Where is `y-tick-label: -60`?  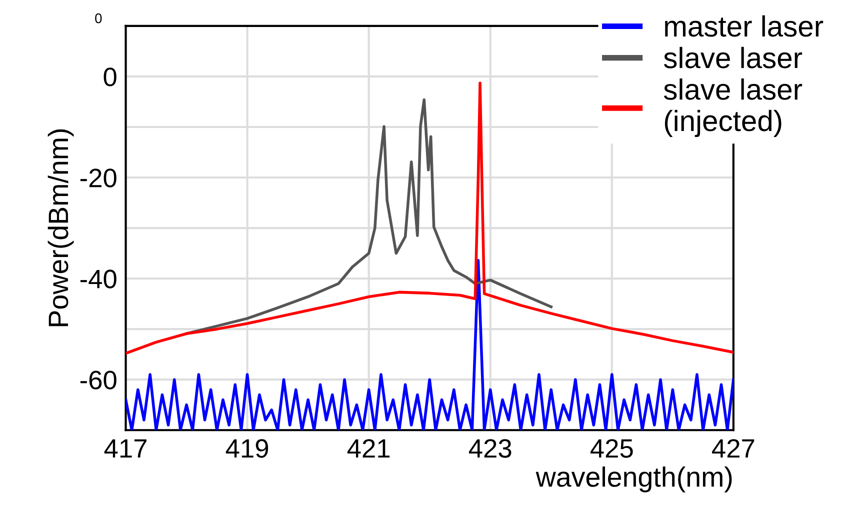
y-tick-label: -60 is located at coordinates (98, 380).